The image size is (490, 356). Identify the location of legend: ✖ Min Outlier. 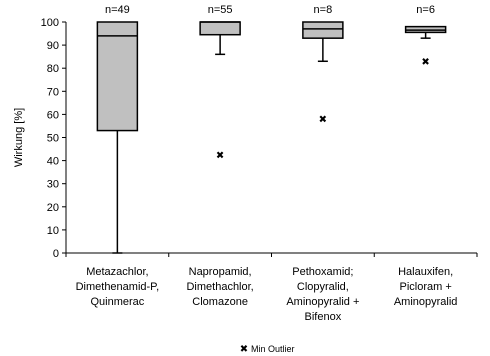
(267, 349).